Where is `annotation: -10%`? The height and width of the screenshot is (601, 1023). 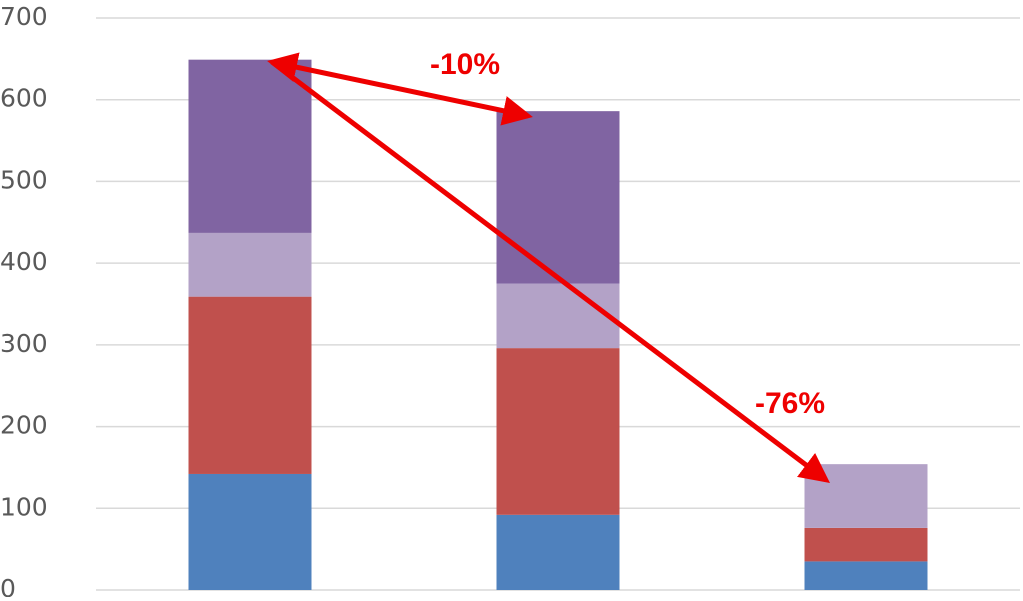 annotation: -10% is located at coordinates (465, 64).